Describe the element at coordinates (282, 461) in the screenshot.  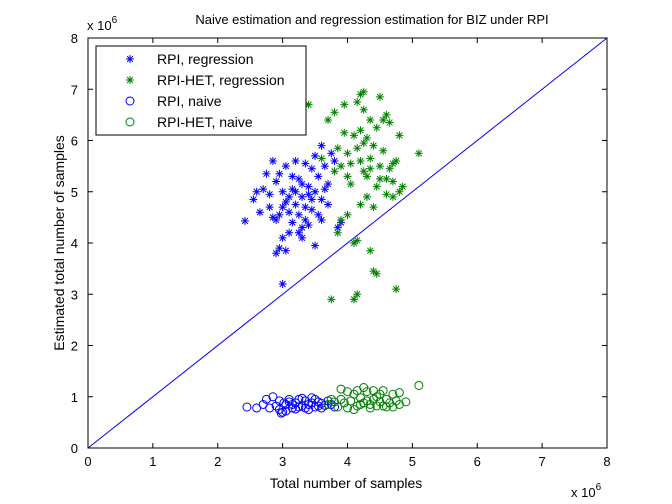
I see `x-tick-label: 3` at that location.